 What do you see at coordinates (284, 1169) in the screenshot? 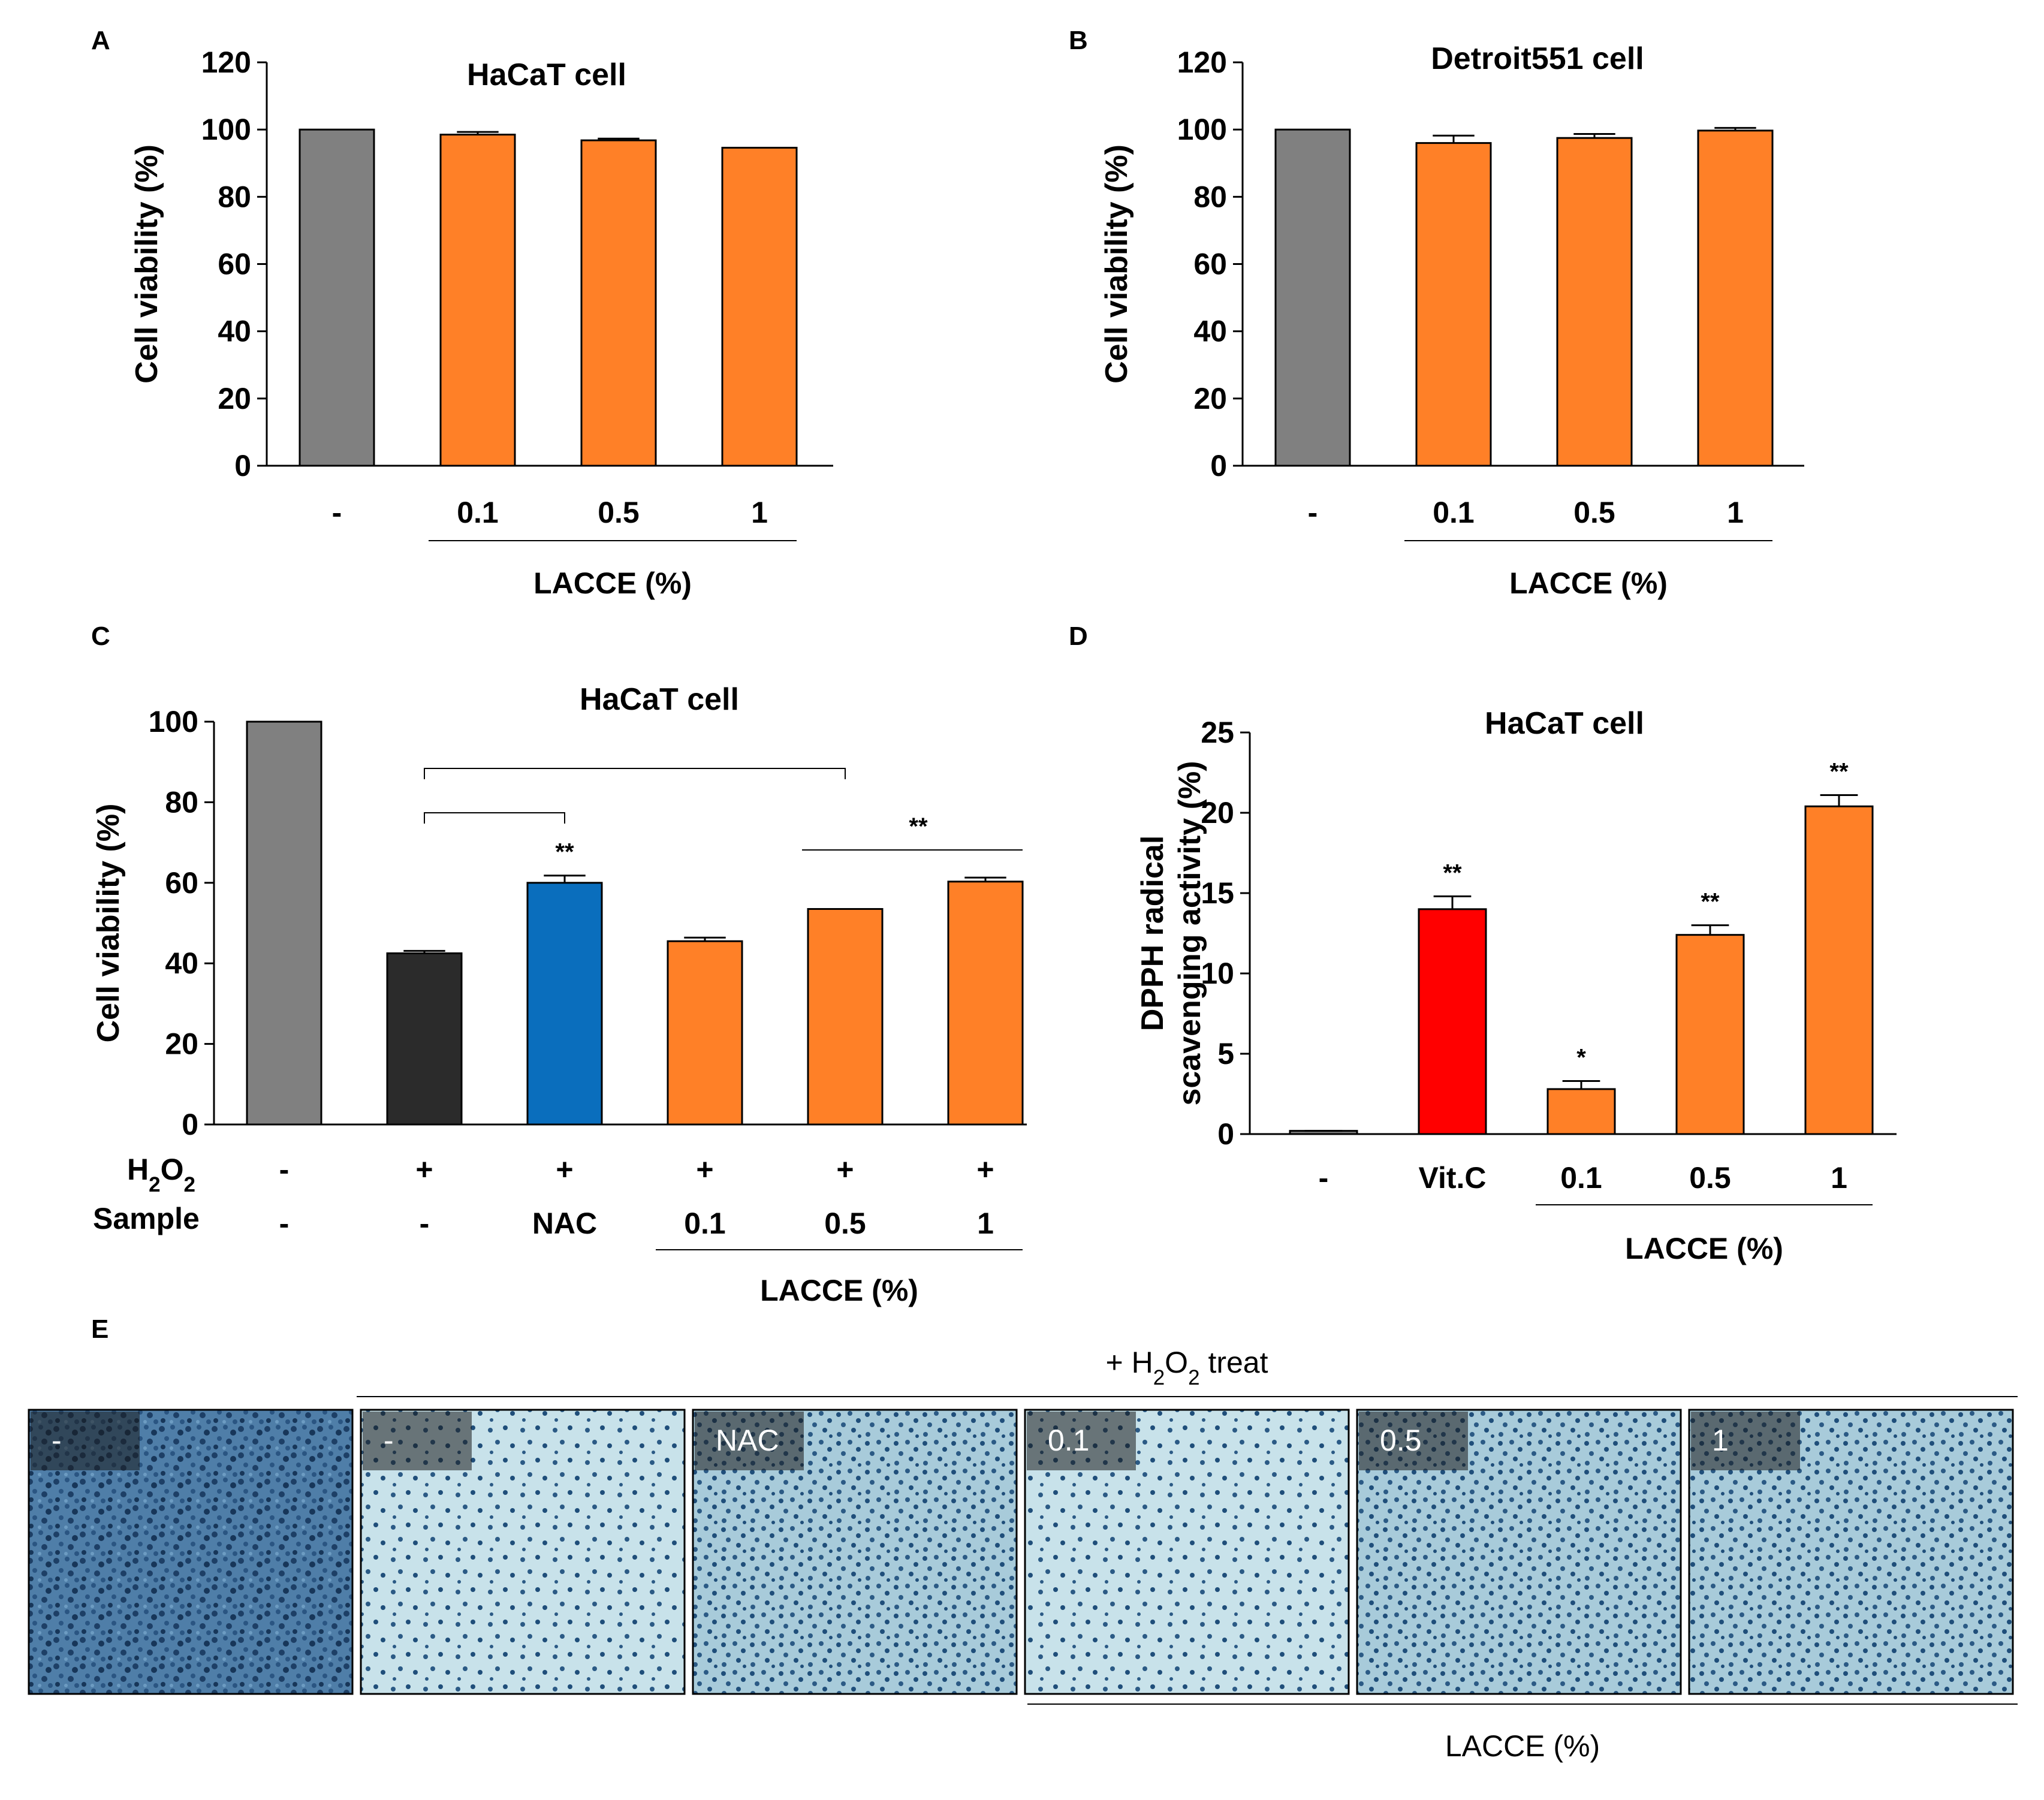
I see `h2o2-row-value: -` at bounding box center [284, 1169].